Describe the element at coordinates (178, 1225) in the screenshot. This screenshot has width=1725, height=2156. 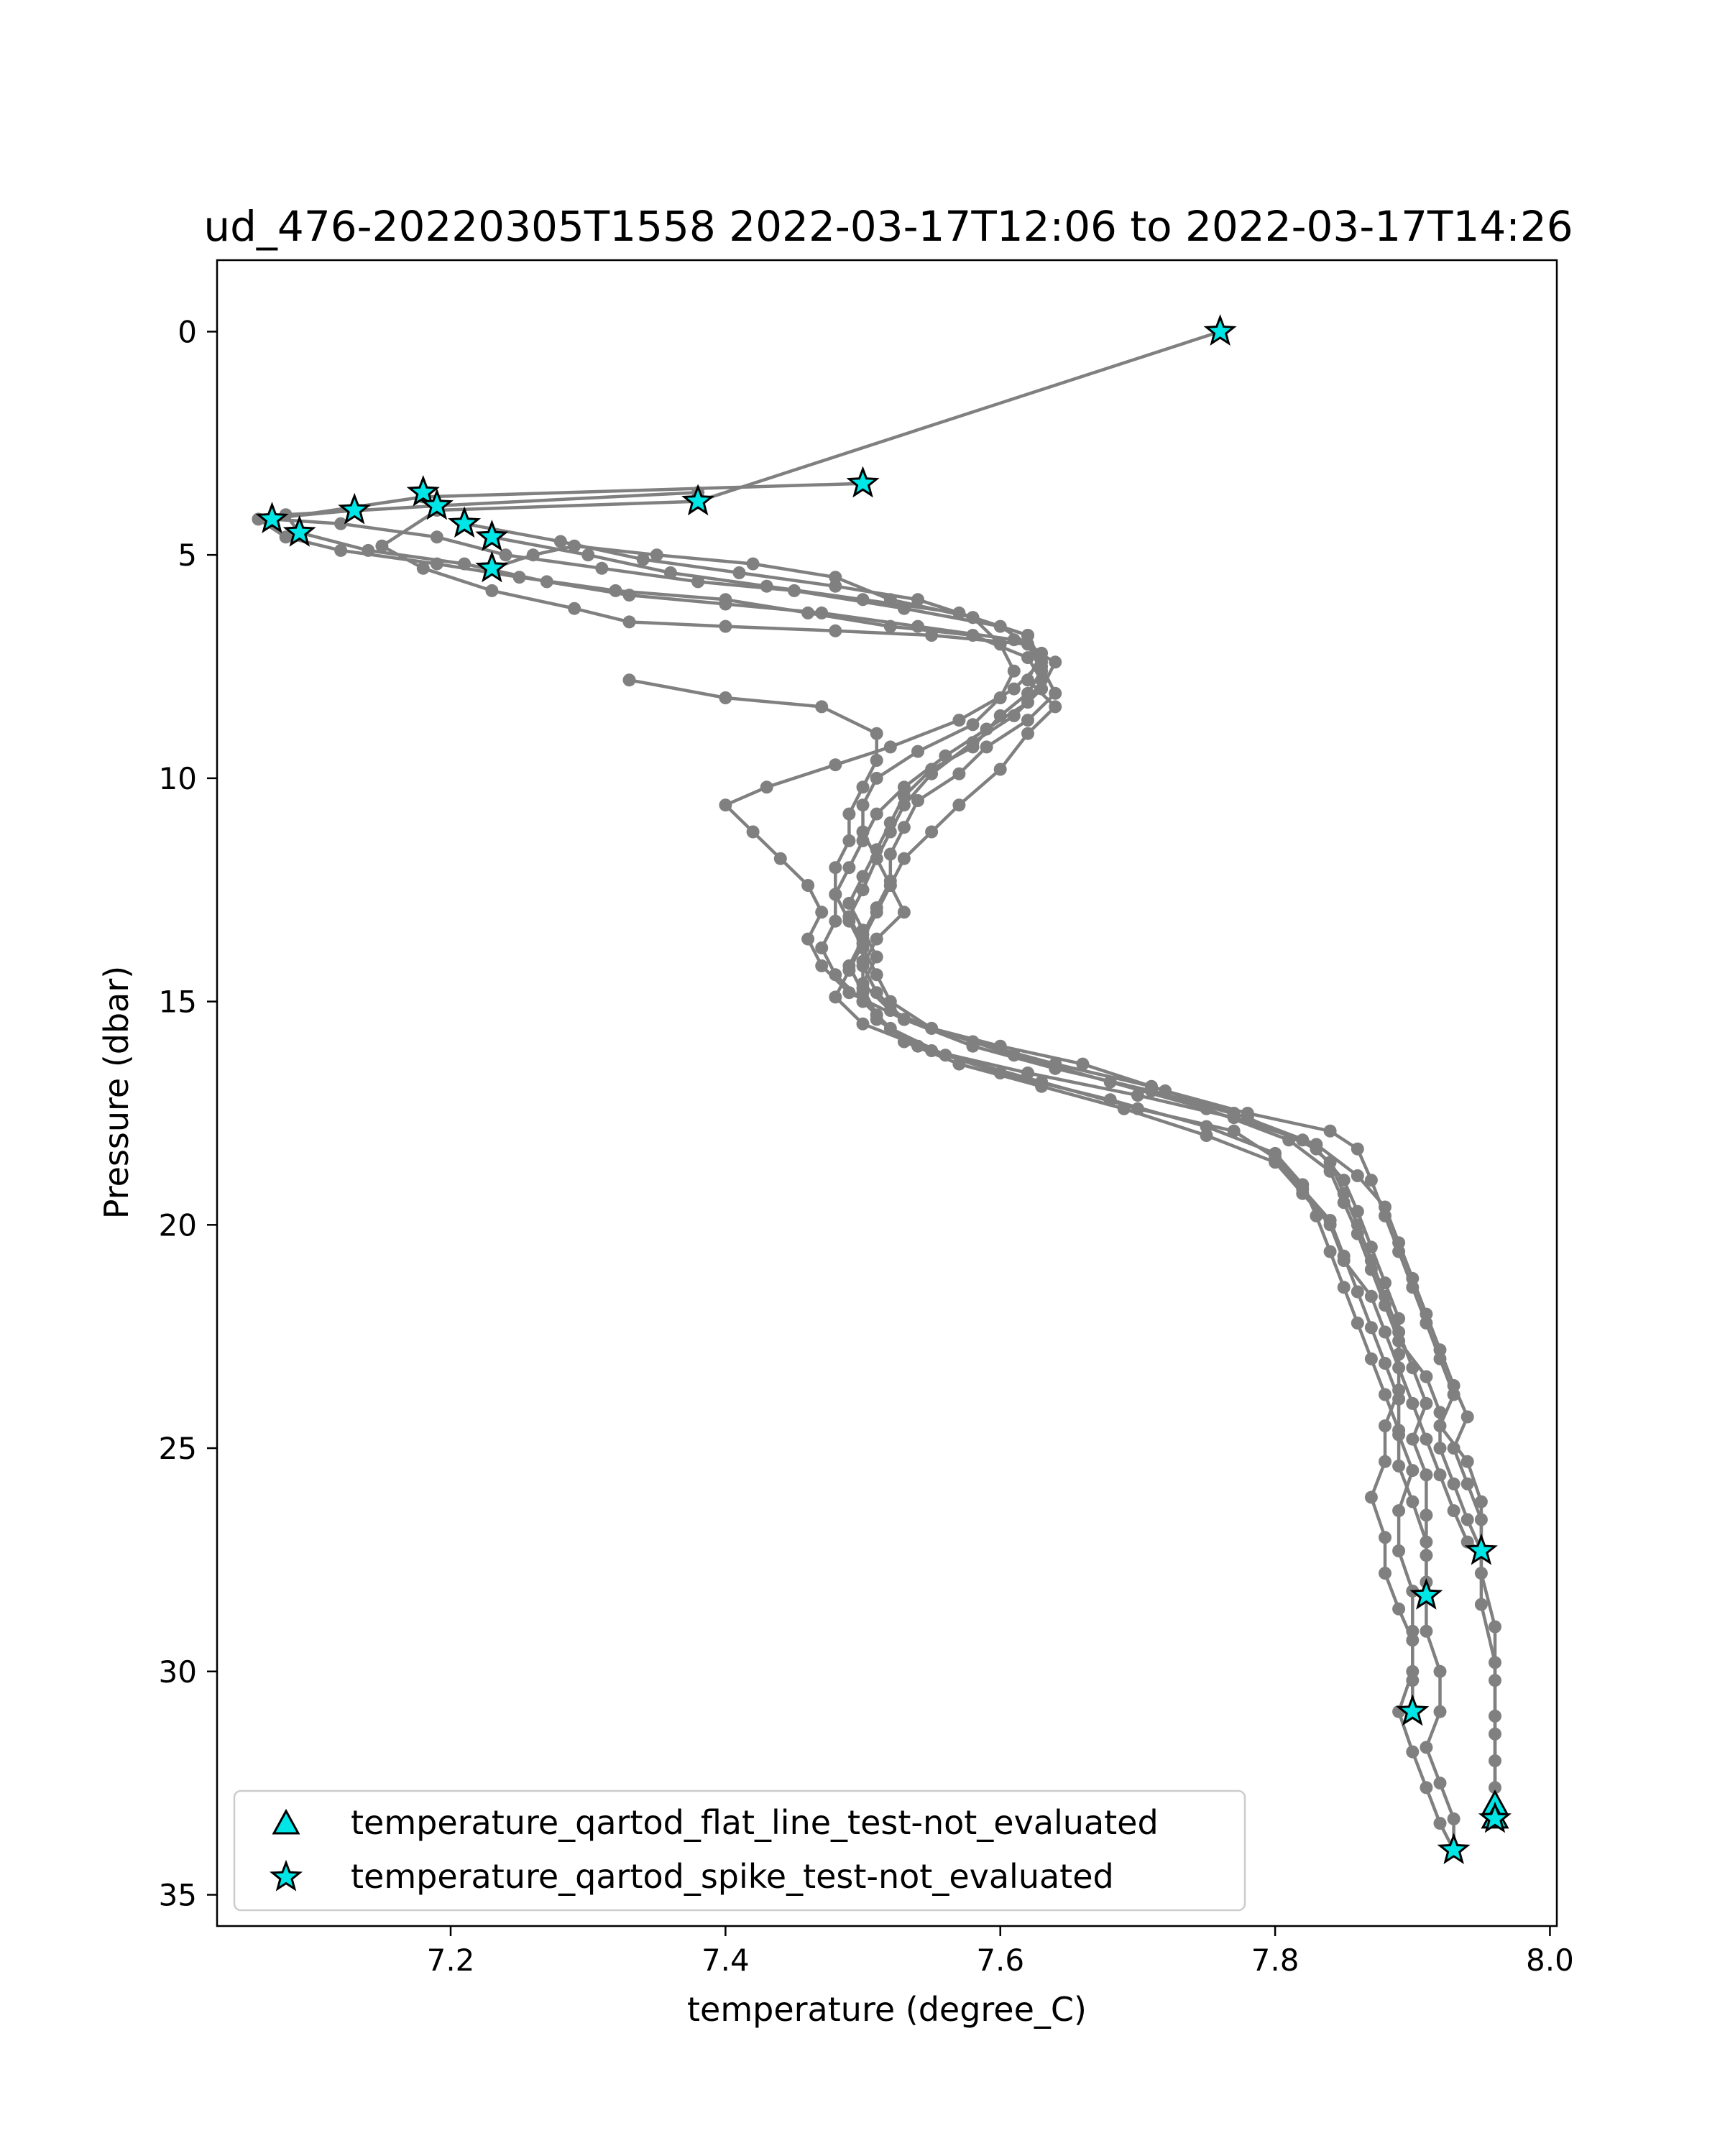
I see `y-tick-label: 20` at that location.